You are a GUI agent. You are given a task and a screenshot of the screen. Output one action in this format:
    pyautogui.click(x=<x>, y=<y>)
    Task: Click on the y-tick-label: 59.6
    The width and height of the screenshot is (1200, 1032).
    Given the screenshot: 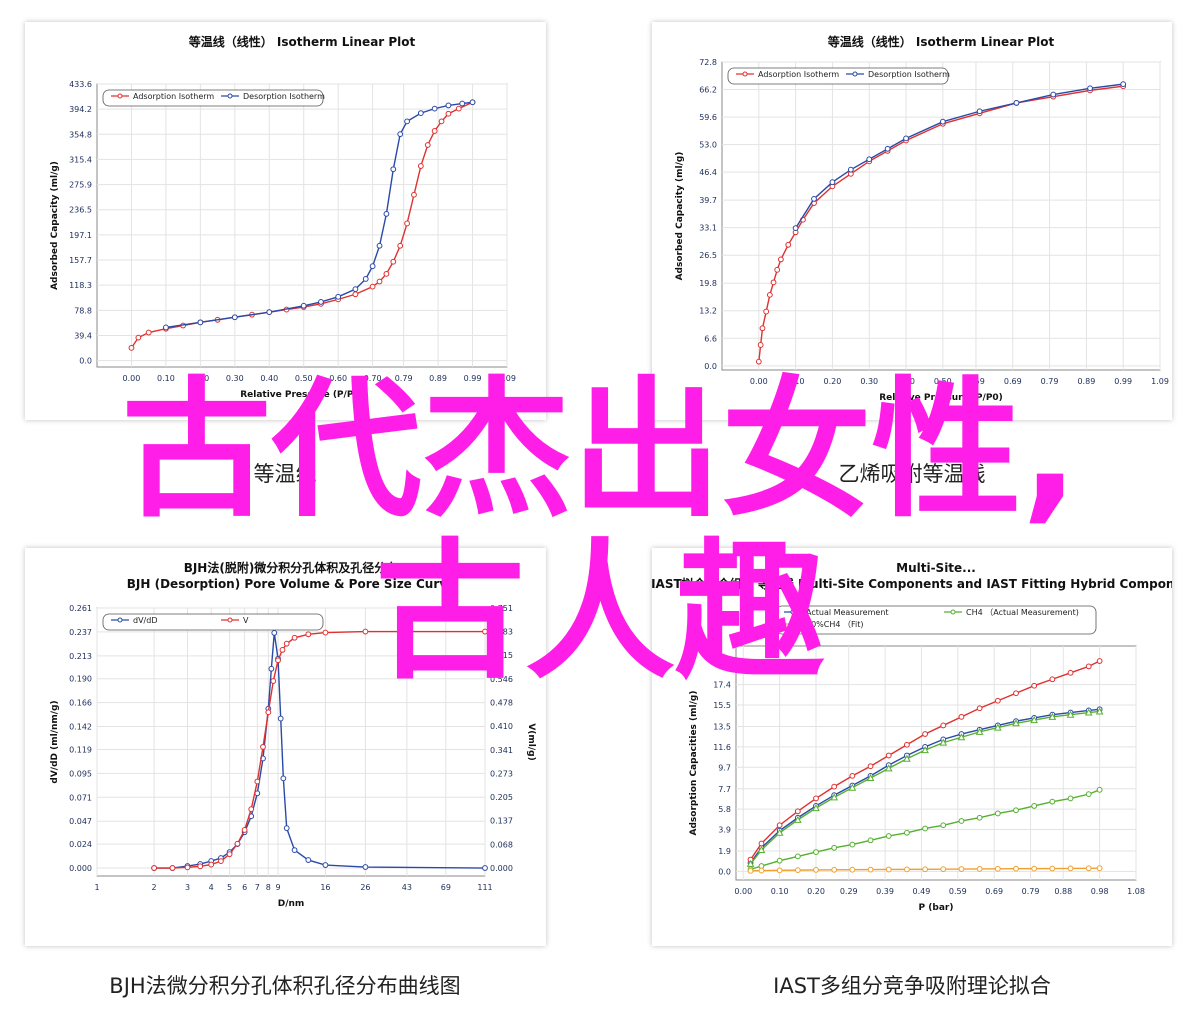 What is the action you would take?
    pyautogui.click(x=708, y=117)
    